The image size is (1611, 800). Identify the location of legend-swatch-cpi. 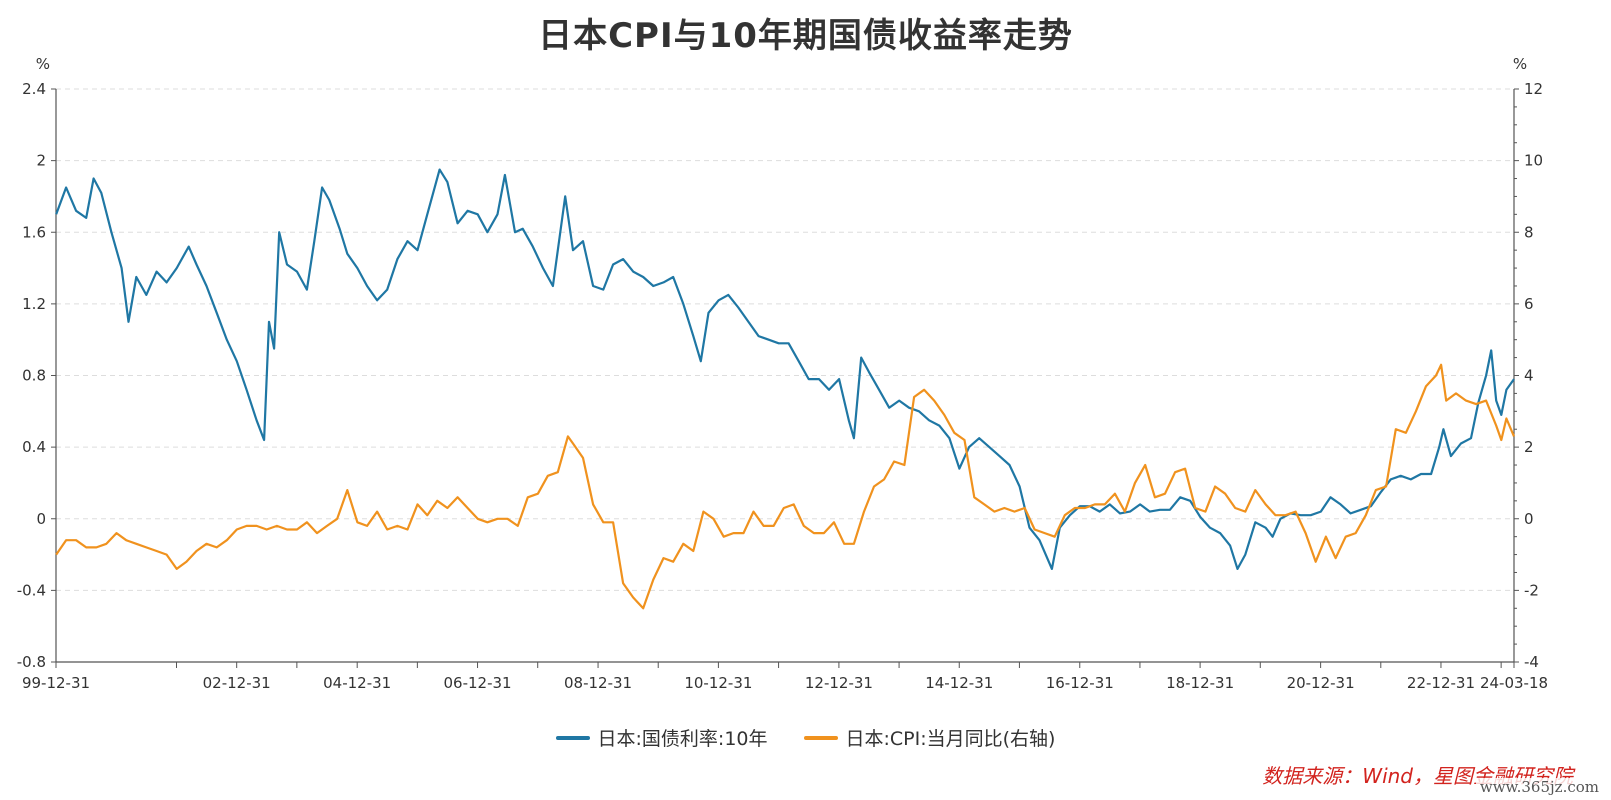
(820, 737).